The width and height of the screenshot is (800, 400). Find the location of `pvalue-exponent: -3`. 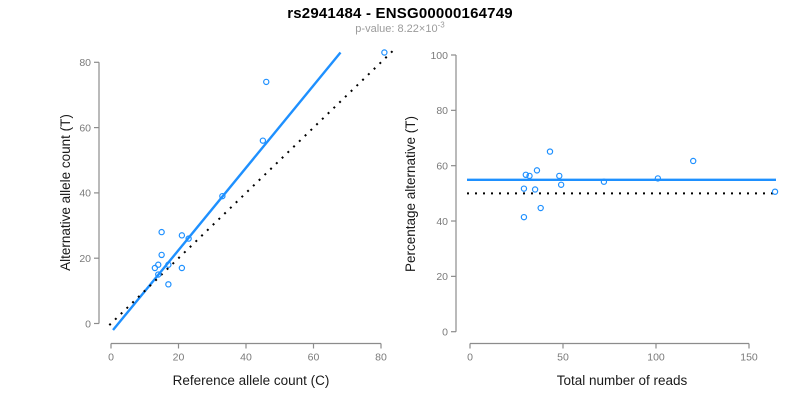

pvalue-exponent: -3 is located at coordinates (441, 25).